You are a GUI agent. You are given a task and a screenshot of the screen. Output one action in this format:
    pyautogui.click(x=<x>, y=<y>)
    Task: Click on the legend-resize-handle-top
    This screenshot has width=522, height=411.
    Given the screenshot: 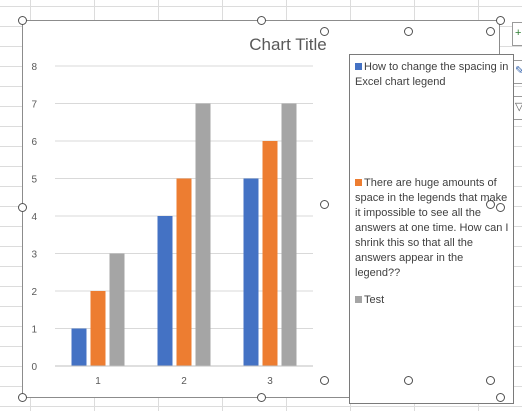 What is the action you would take?
    pyautogui.click(x=408, y=31)
    